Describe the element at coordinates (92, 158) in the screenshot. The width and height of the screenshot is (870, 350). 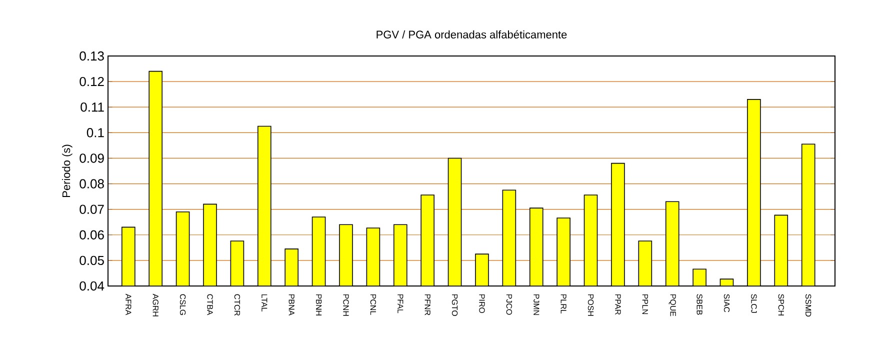
I see `y-tick-label: 0.09` at that location.